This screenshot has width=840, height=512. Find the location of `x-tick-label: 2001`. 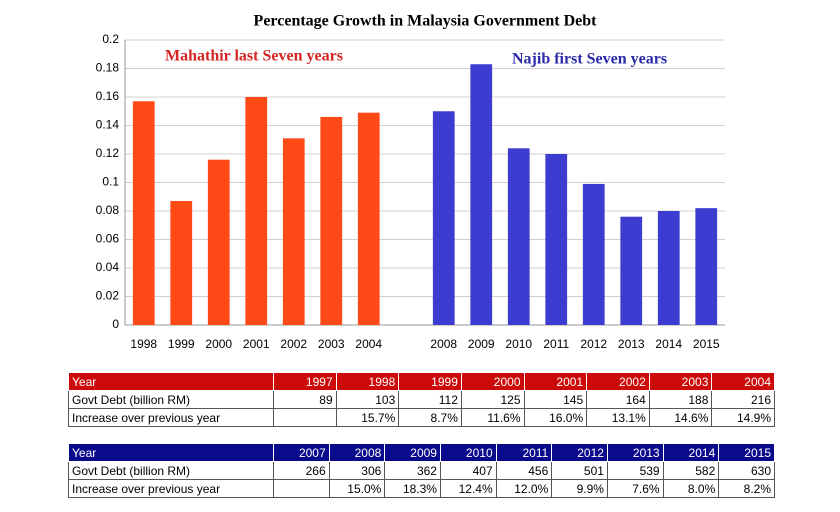

x-tick-label: 2001 is located at coordinates (256, 344).